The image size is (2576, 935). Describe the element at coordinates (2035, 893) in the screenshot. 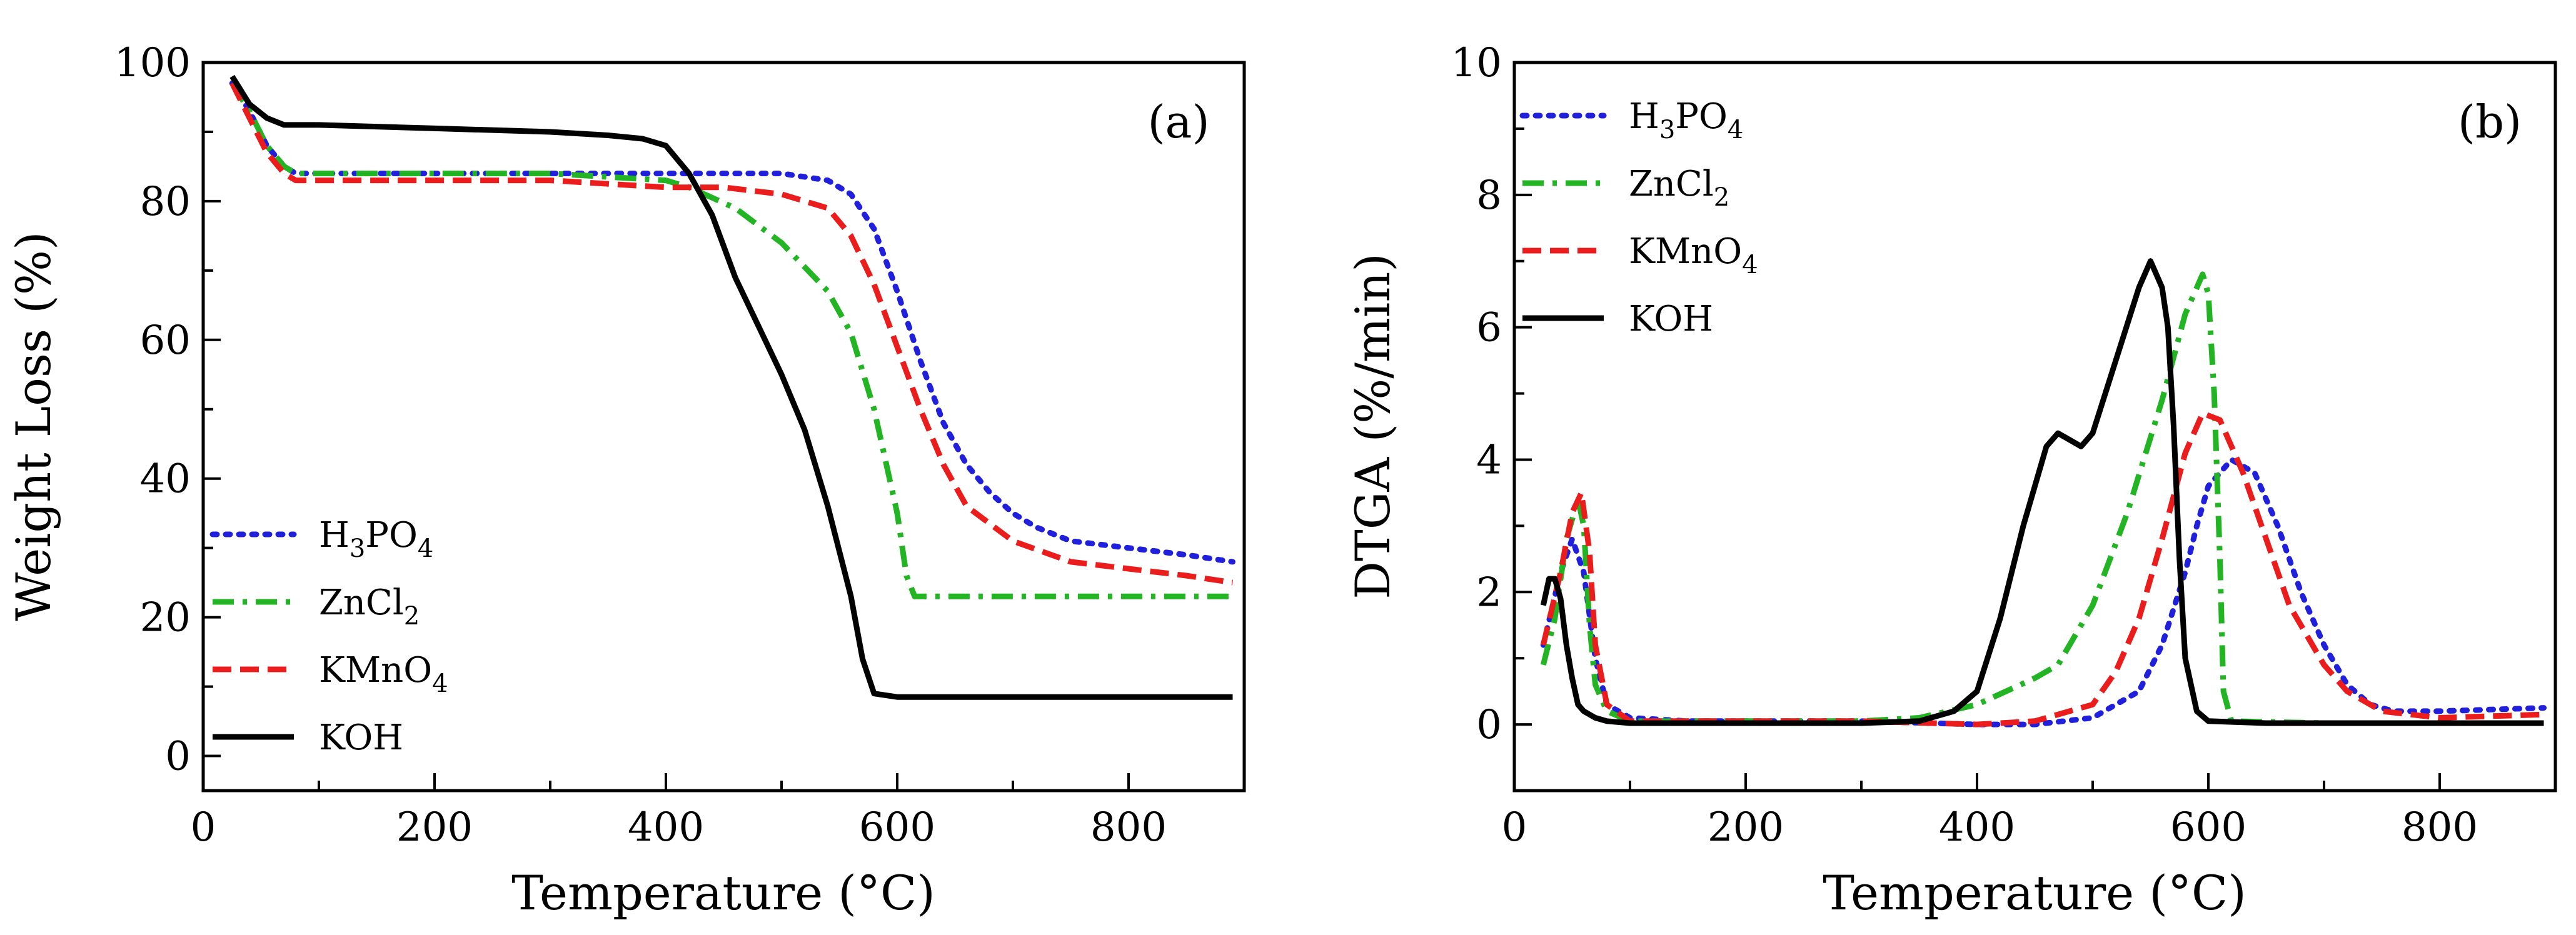

I see `panel-b-xlabel: Temperature (°C)` at that location.